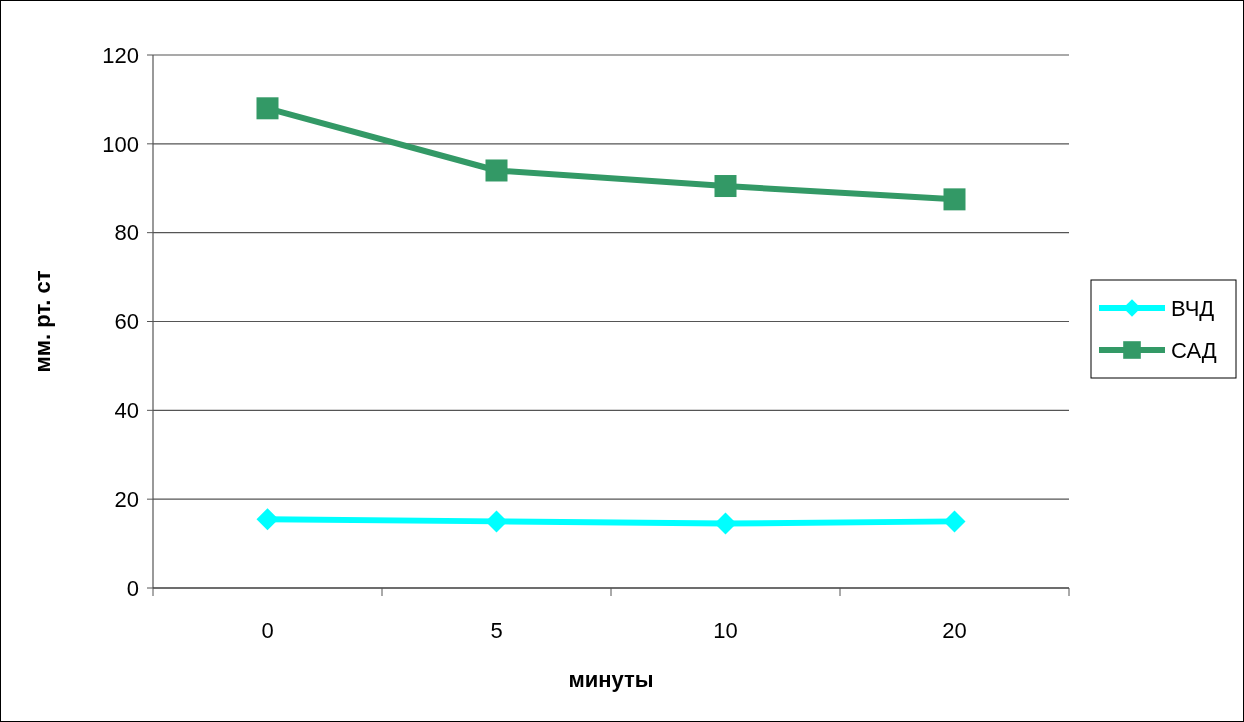 This screenshot has width=1244, height=722. What do you see at coordinates (267, 630) in the screenshot?
I see `x-tick-label: 0` at bounding box center [267, 630].